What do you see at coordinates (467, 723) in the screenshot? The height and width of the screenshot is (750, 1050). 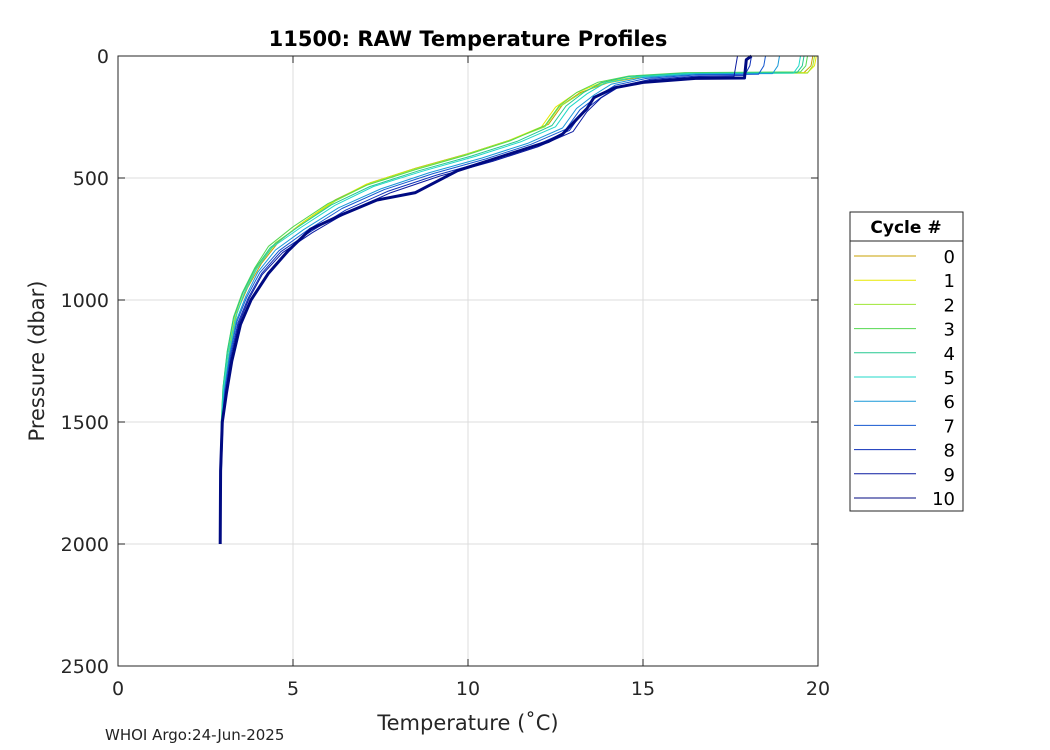 I see `x-axis-label: Temperature (˚C)` at bounding box center [467, 723].